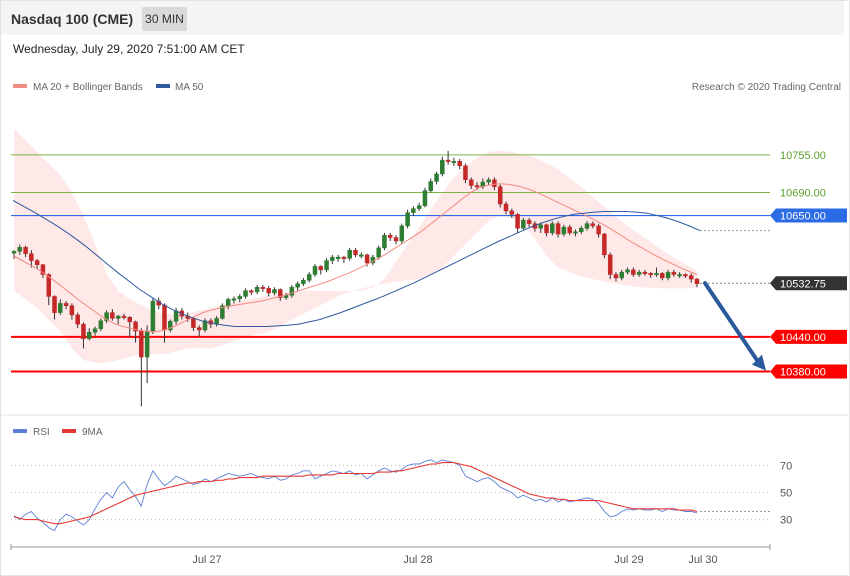 This screenshot has width=850, height=576. What do you see at coordinates (734, 326) in the screenshot?
I see `forecast-arrow` at bounding box center [734, 326].